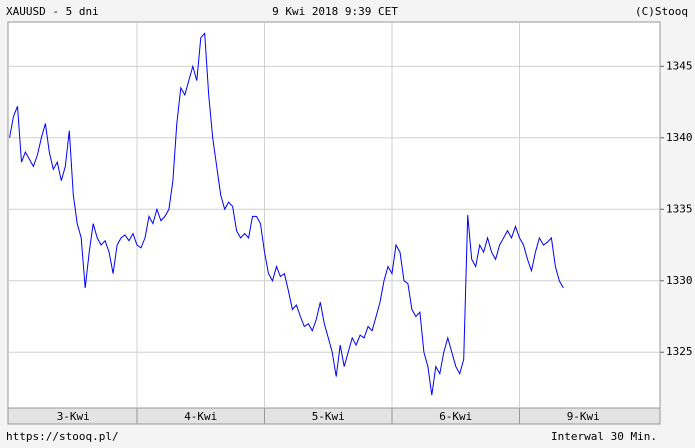 The height and width of the screenshot is (448, 695). I want to click on chart-title: XAUUSD - 5 dni, so click(52, 11).